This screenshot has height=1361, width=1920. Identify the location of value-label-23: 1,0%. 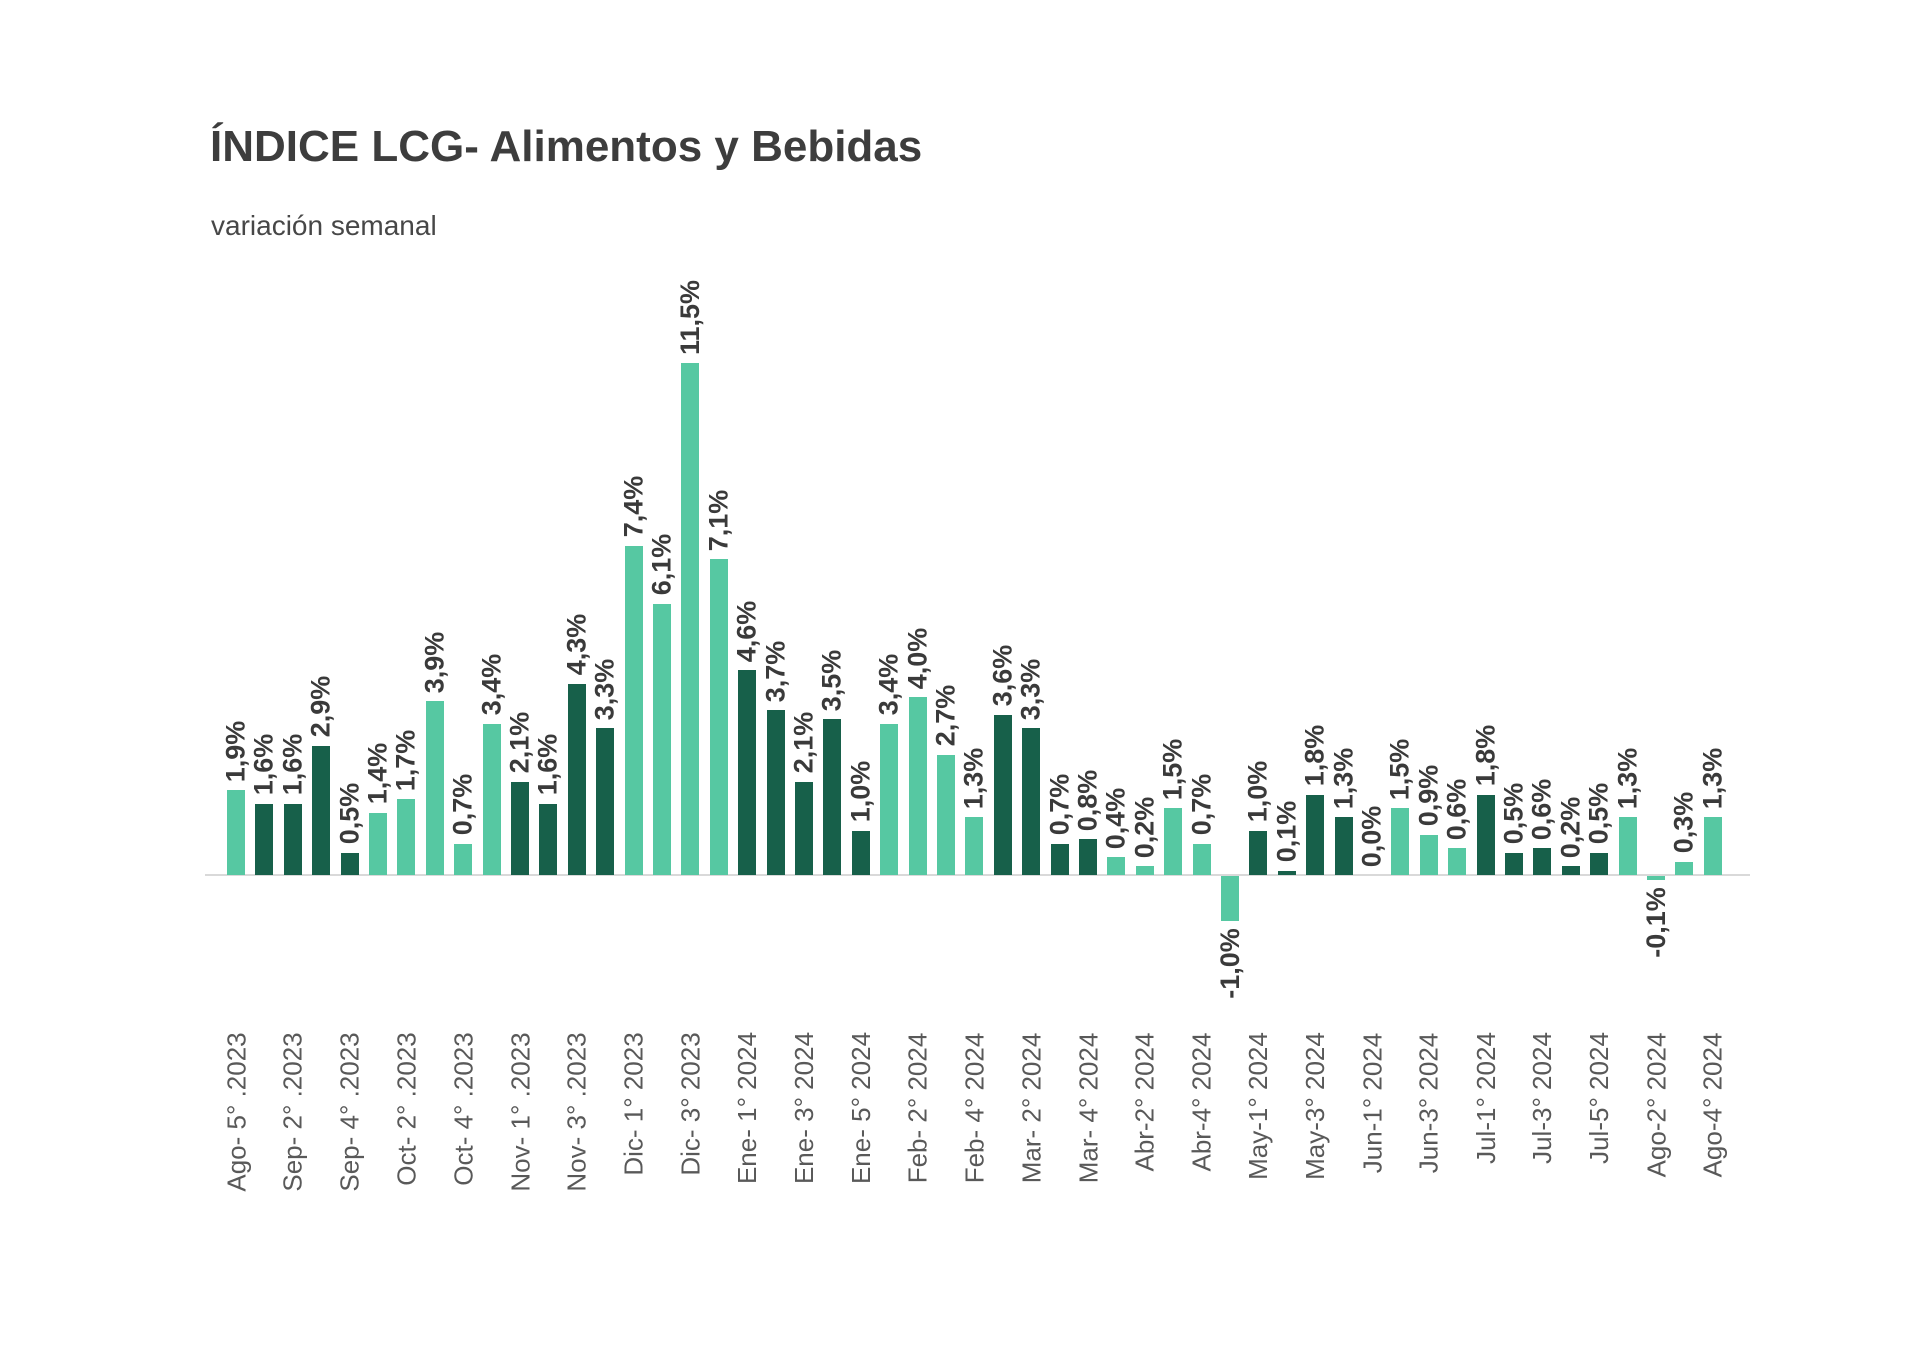
(860, 791).